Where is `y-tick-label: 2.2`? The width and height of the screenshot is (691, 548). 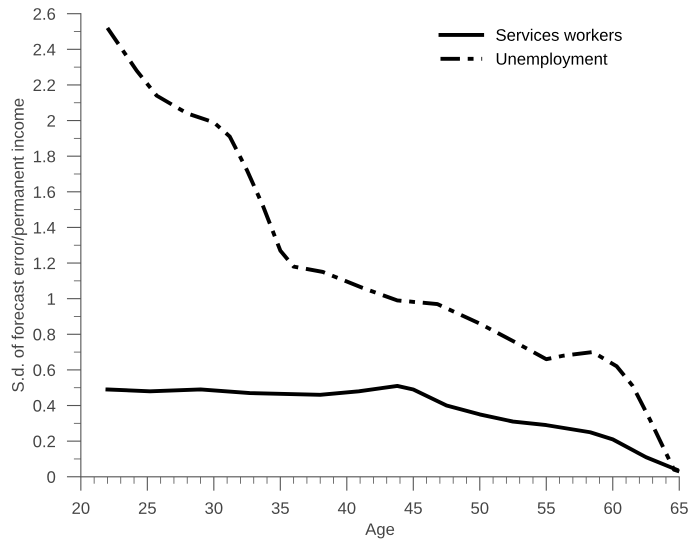
y-tick-label: 2.2 is located at coordinates (45, 85).